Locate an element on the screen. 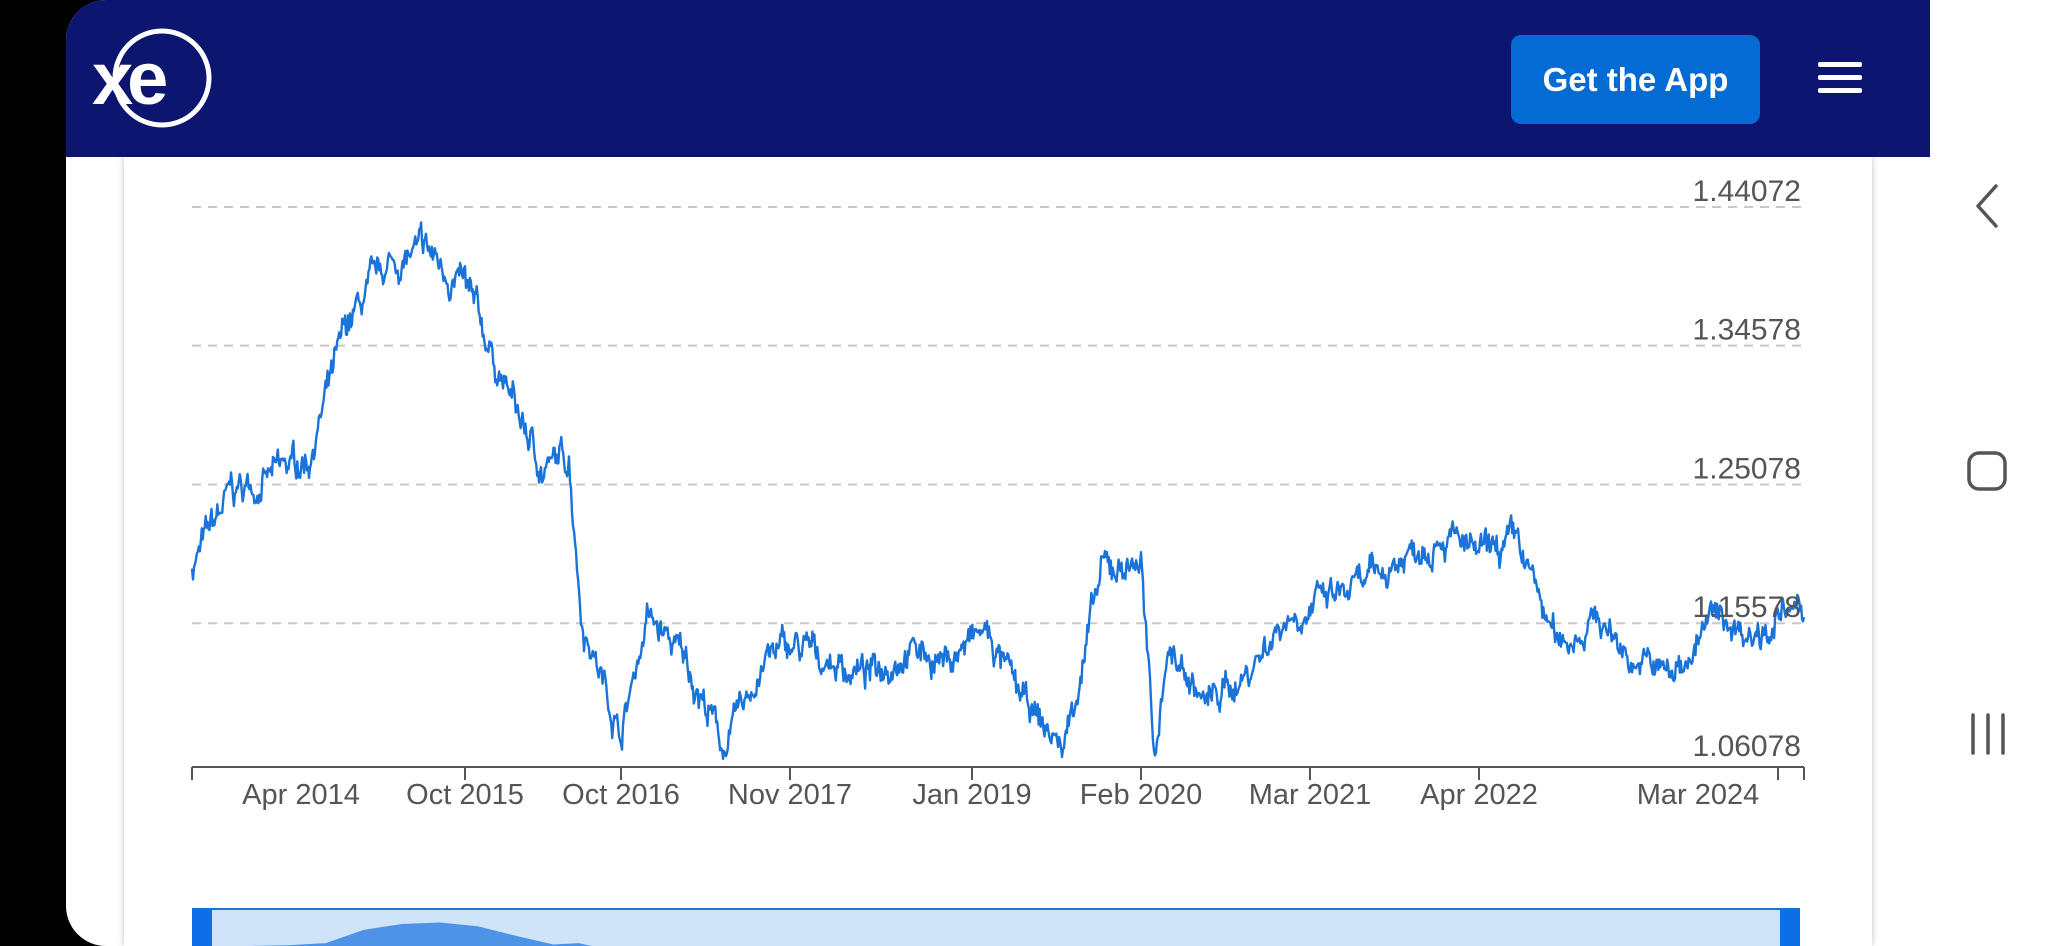  x-tick-label: Mar 2021 is located at coordinates (1310, 795).